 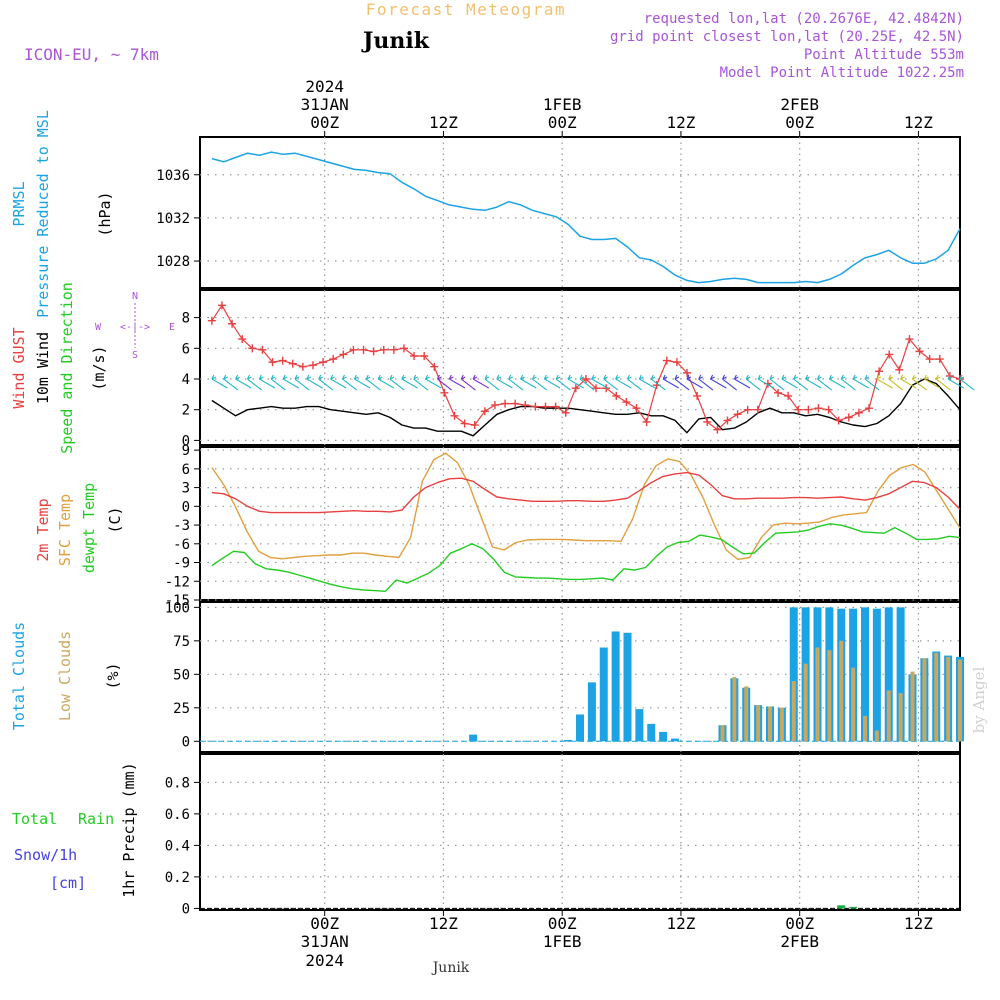 What do you see at coordinates (62, 214) in the screenshot?
I see `pressure-labels: PRMSL Pressure Reduced to MSL (hPa)` at bounding box center [62, 214].